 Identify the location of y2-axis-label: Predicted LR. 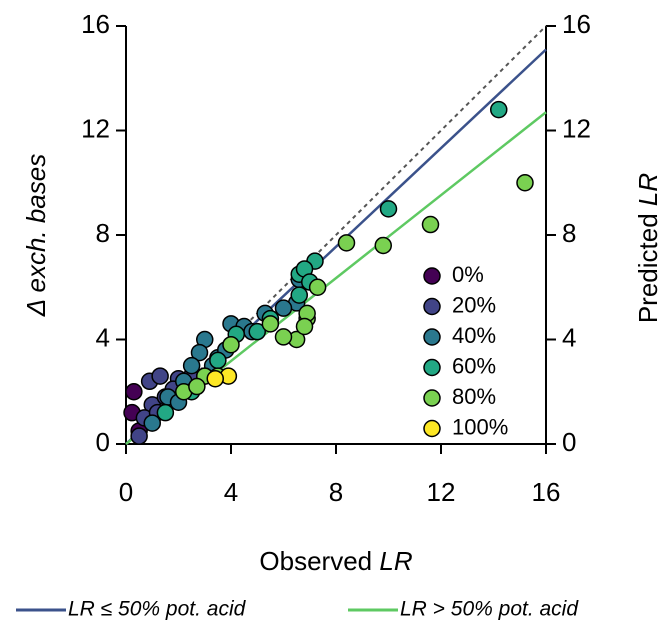
(648, 248).